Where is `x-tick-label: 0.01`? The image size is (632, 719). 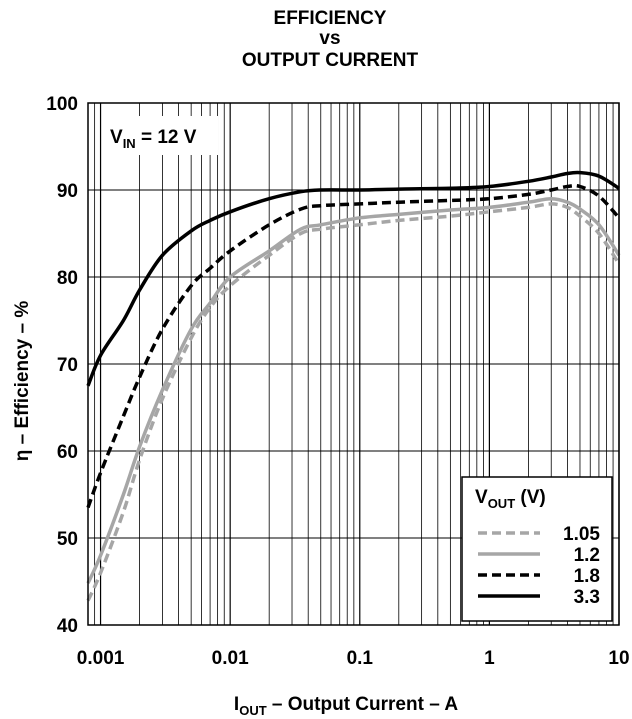 x-tick-label: 0.01 is located at coordinates (230, 658).